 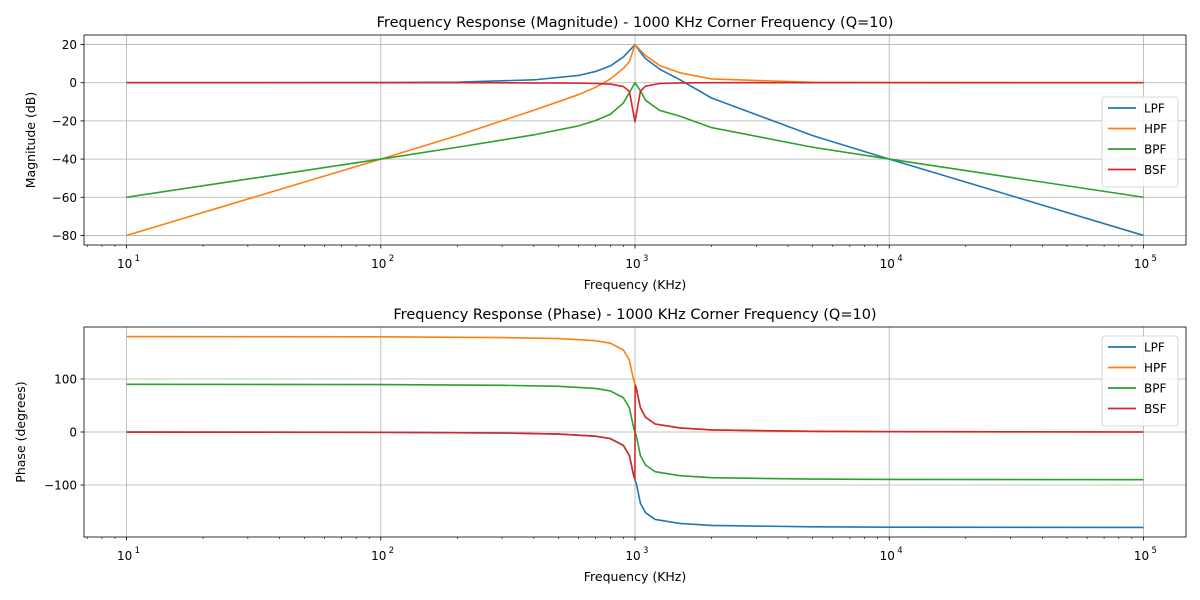 What do you see at coordinates (65, 379) in the screenshot?
I see `y-tick-label: 100` at bounding box center [65, 379].